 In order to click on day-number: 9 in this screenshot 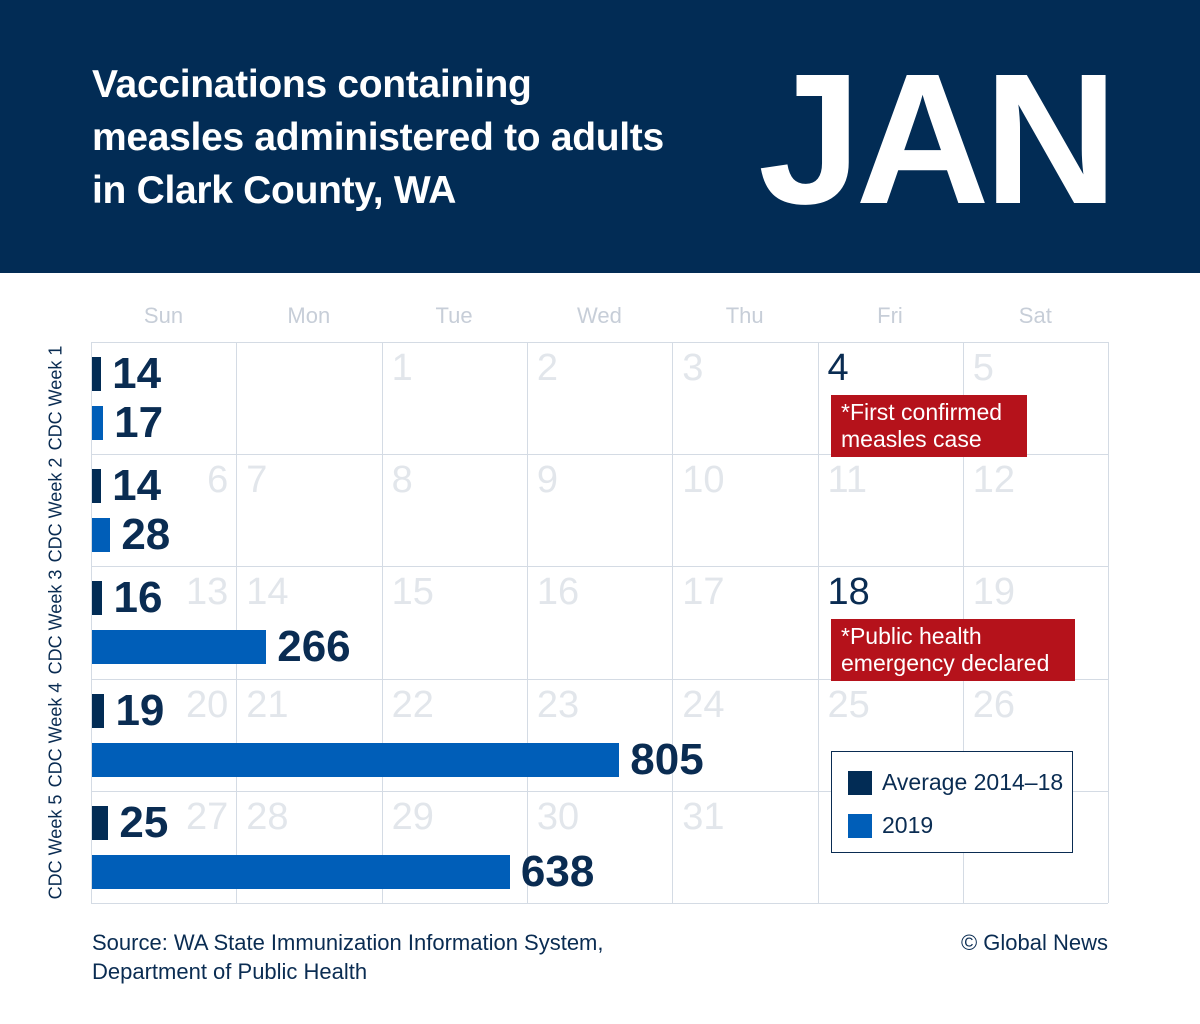, I will do `click(547, 480)`.